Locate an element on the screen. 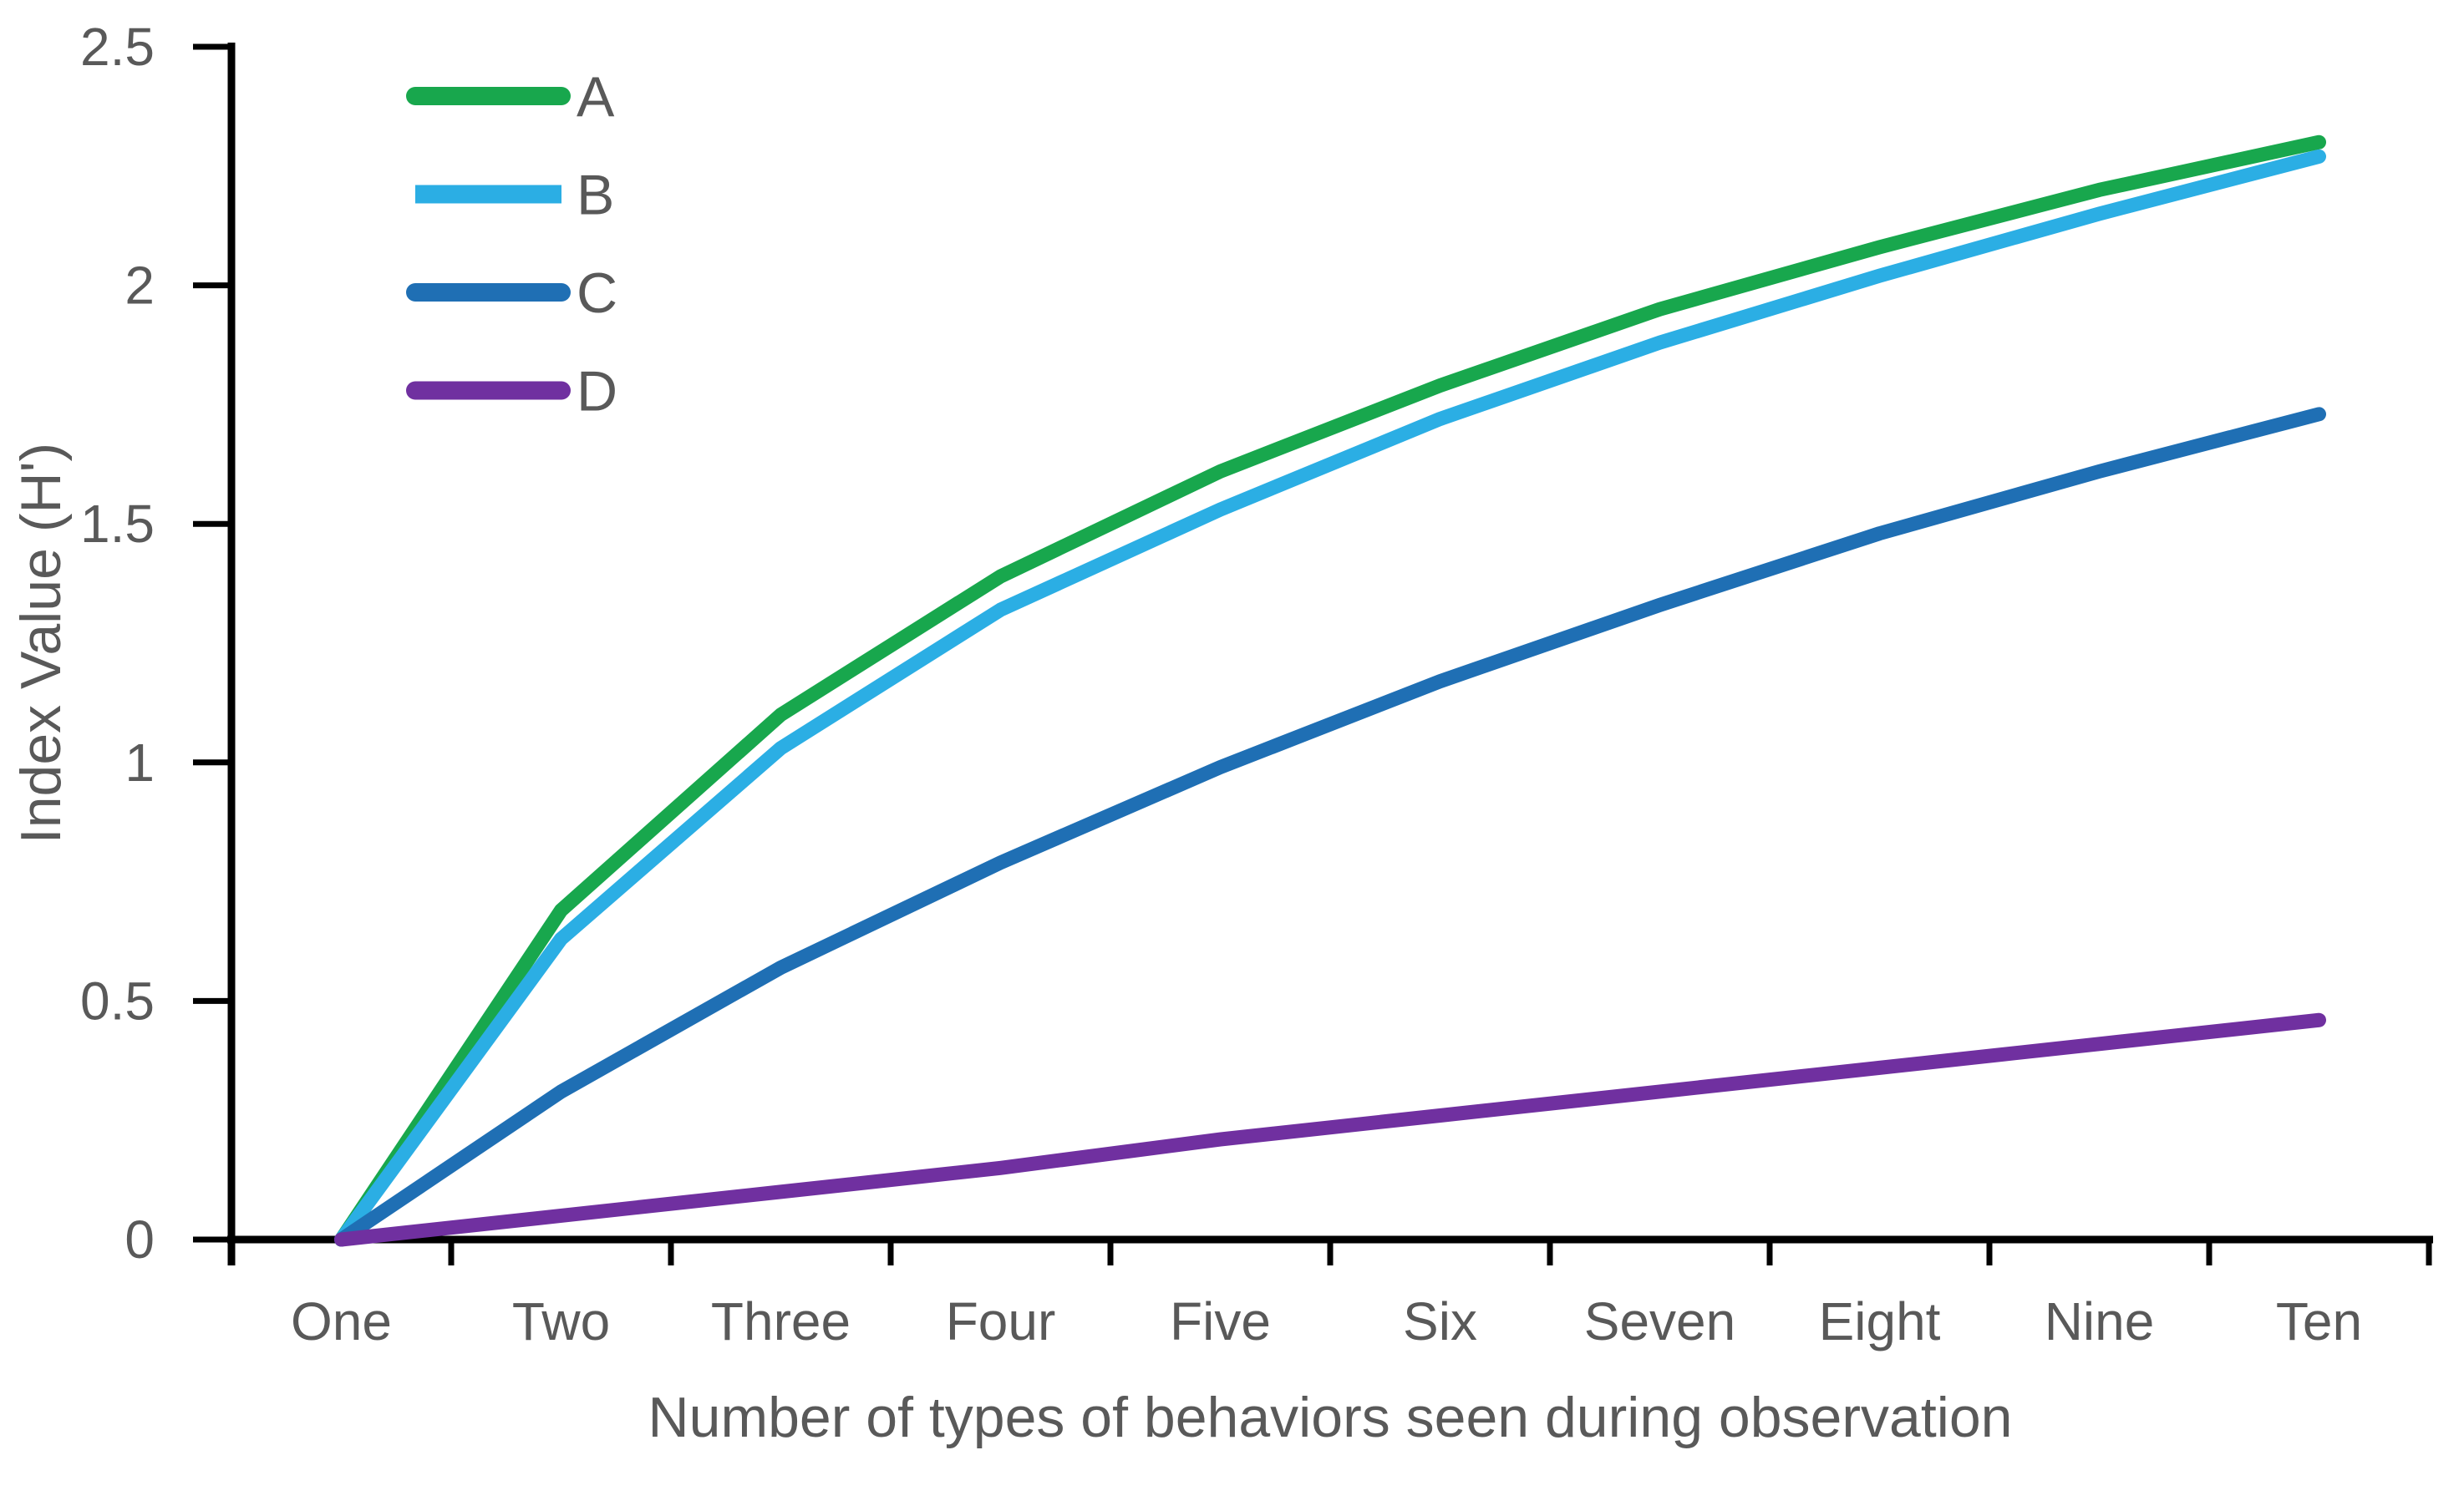 This screenshot has width=2464, height=1506. x-category-label: Ten is located at coordinates (2319, 1321).